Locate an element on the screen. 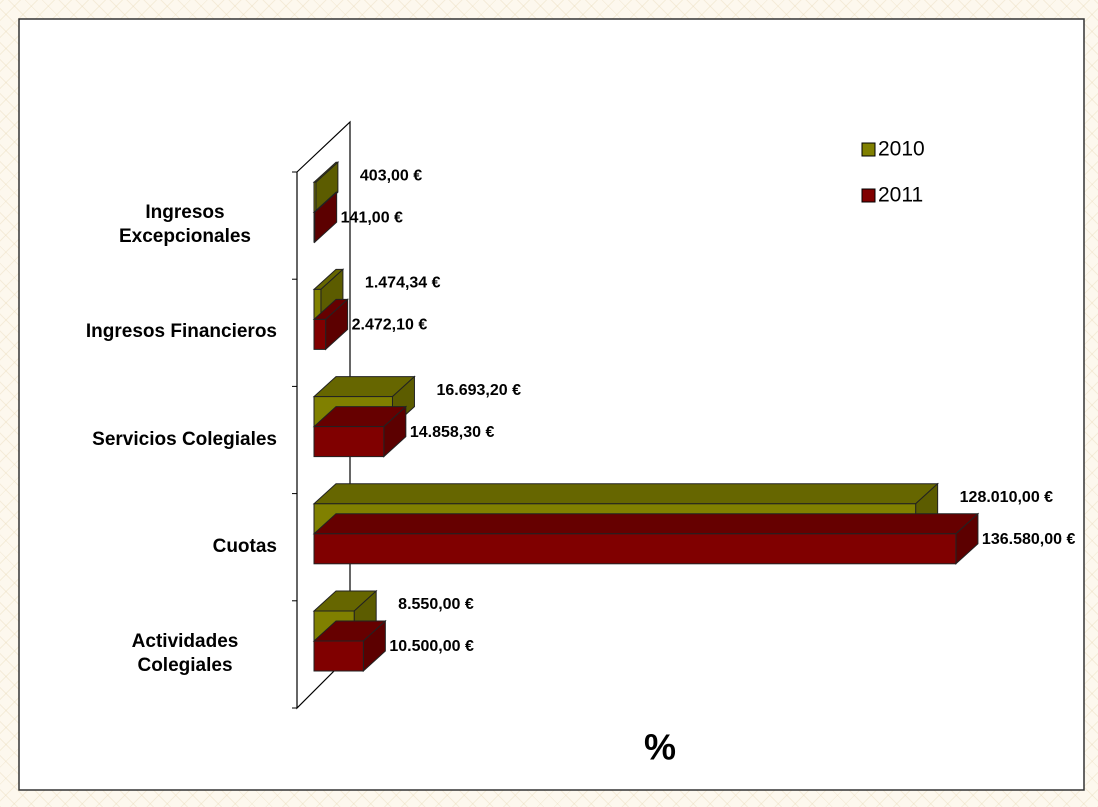  category-label: Ingresos Excepcionales is located at coordinates (185, 225).